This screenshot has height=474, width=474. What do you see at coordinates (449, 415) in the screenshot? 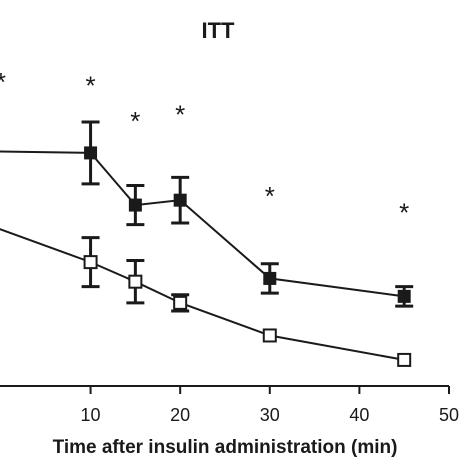
I see `x-tick-label: 50` at bounding box center [449, 415].